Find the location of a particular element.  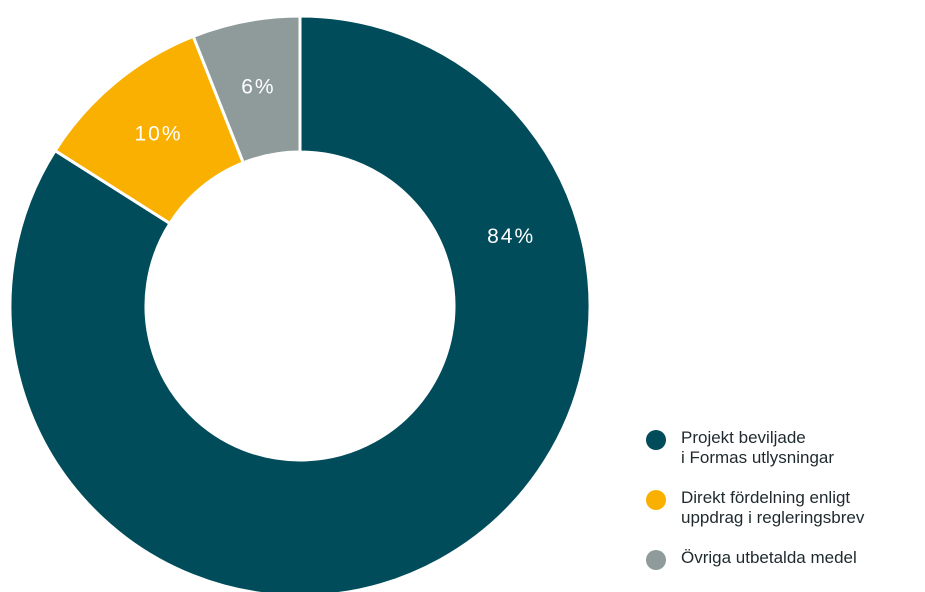

legend-item: Övriga utbetalda medel is located at coordinates (785, 559).